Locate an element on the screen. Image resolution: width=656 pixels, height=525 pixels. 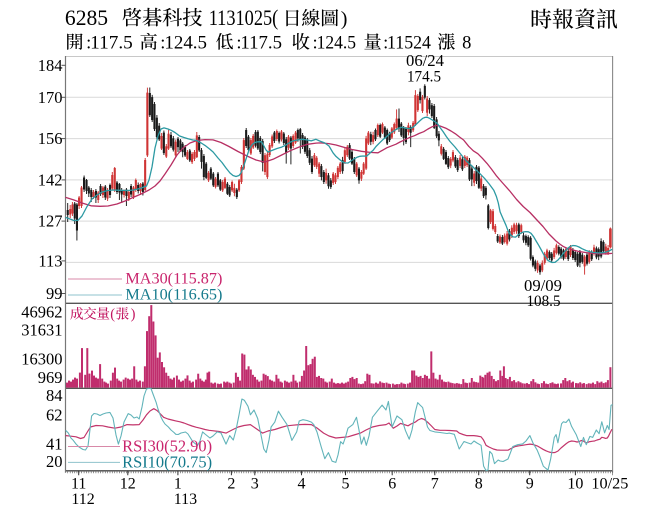
svg-text: 11524 is located at coordinates (409, 43).